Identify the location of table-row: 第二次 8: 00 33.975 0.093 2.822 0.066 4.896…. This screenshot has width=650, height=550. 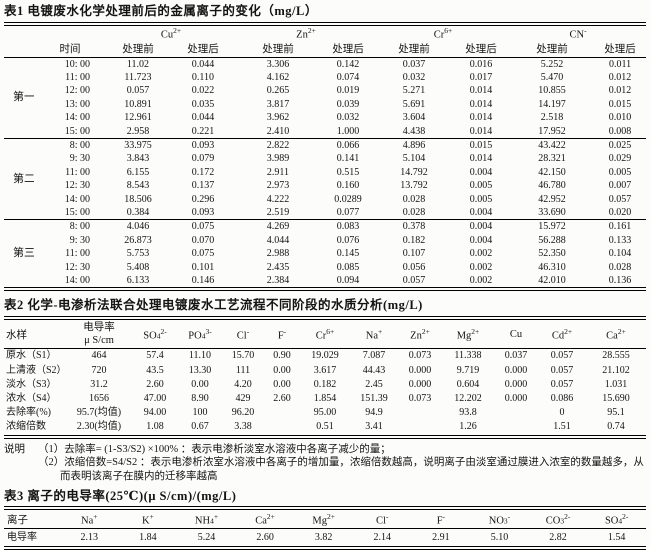
(325, 161).